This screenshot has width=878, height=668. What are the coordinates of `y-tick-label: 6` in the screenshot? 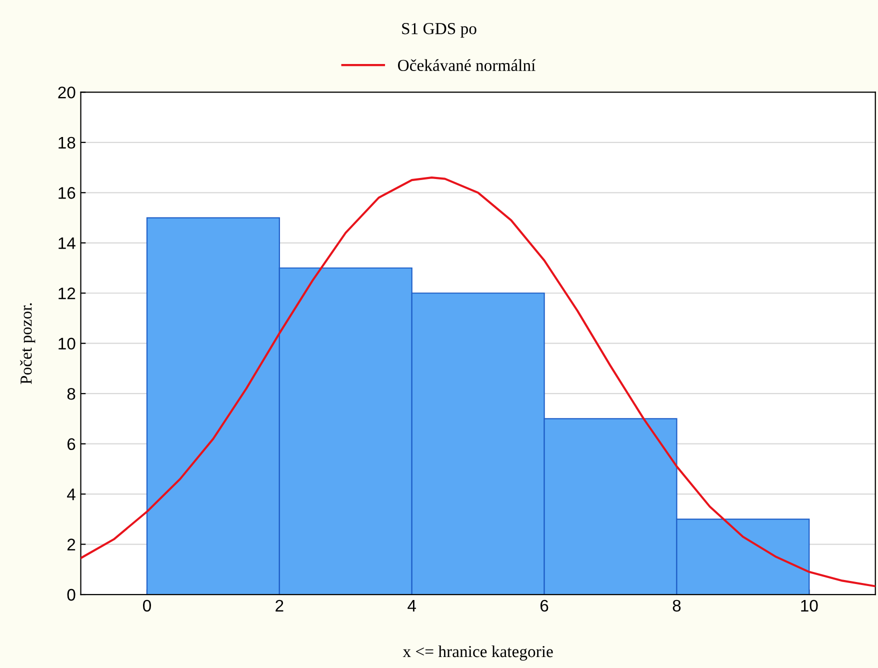 It's located at (71, 444).